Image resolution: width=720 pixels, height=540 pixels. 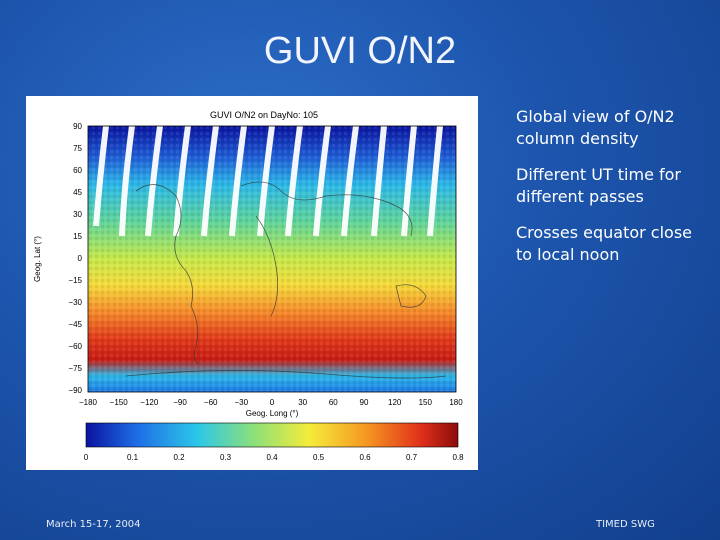 What do you see at coordinates (75, 324) in the screenshot?
I see `y-tick: −45` at bounding box center [75, 324].